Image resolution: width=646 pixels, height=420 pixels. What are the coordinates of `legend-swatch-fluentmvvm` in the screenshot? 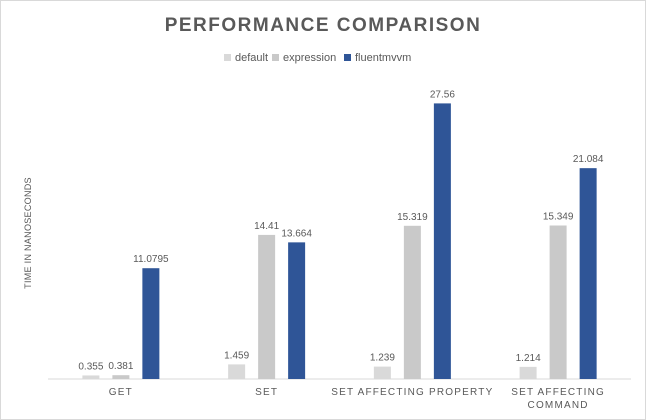 It's located at (347, 57).